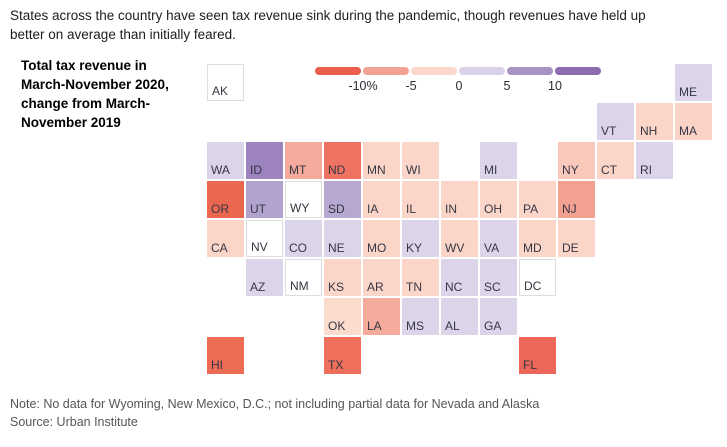 Image resolution: width=727 pixels, height=447 pixels. What do you see at coordinates (451, 209) in the screenshot?
I see `state-label: IN` at bounding box center [451, 209].